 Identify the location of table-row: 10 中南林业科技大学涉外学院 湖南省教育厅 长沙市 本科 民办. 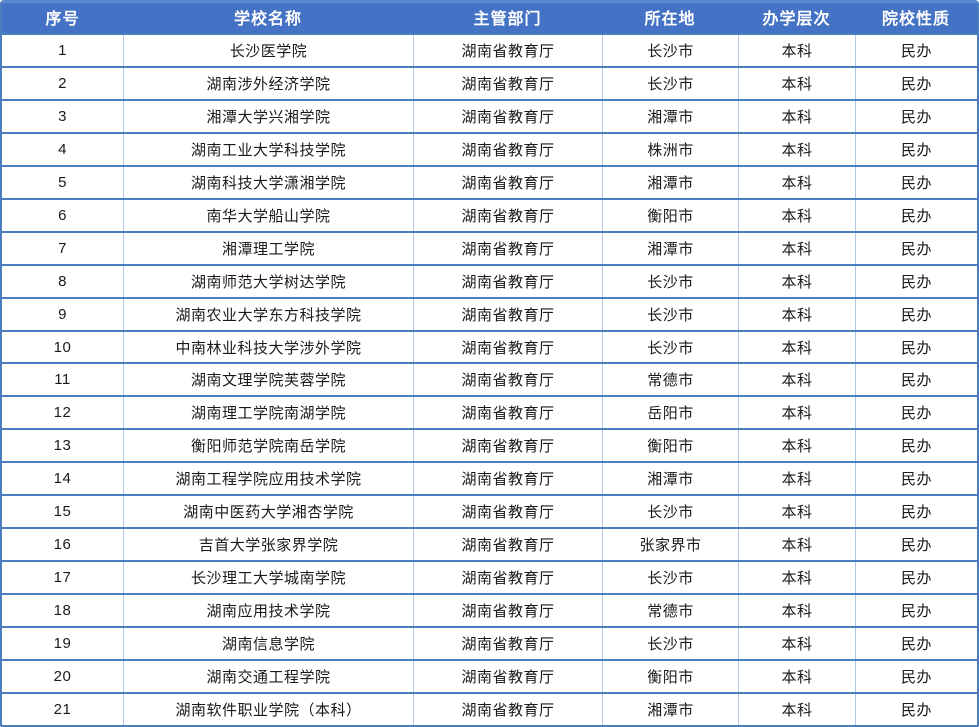
(489, 346).